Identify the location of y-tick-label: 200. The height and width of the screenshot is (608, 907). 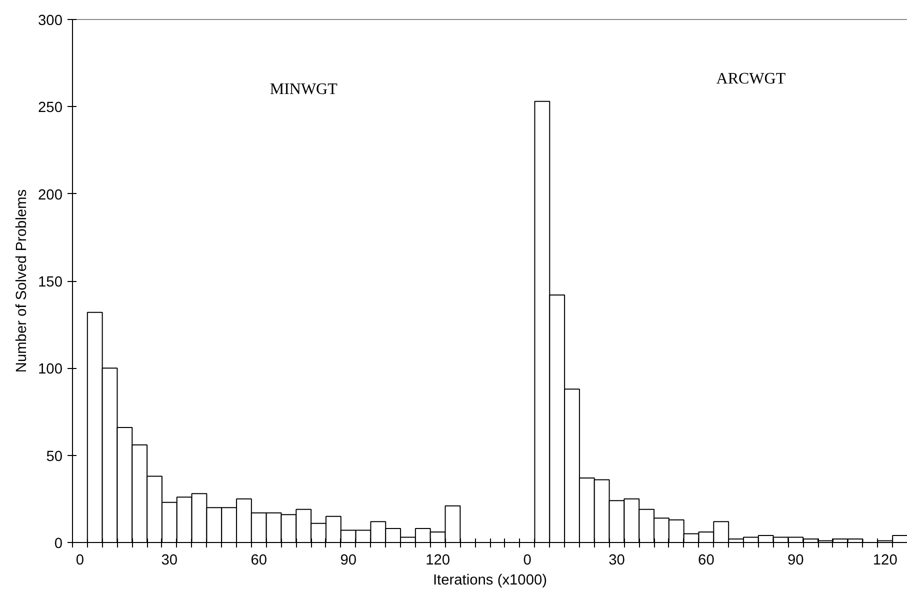
(50, 195).